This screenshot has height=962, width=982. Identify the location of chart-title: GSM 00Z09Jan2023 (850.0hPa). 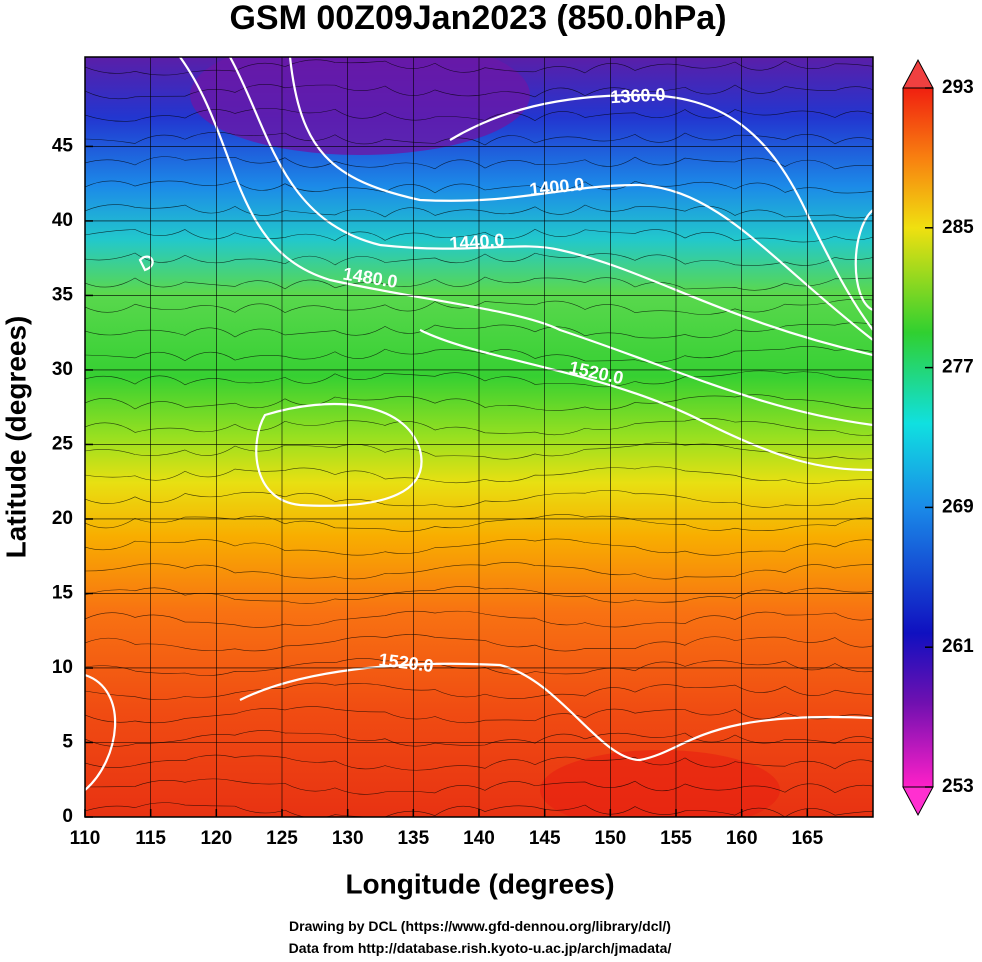
(477, 18).